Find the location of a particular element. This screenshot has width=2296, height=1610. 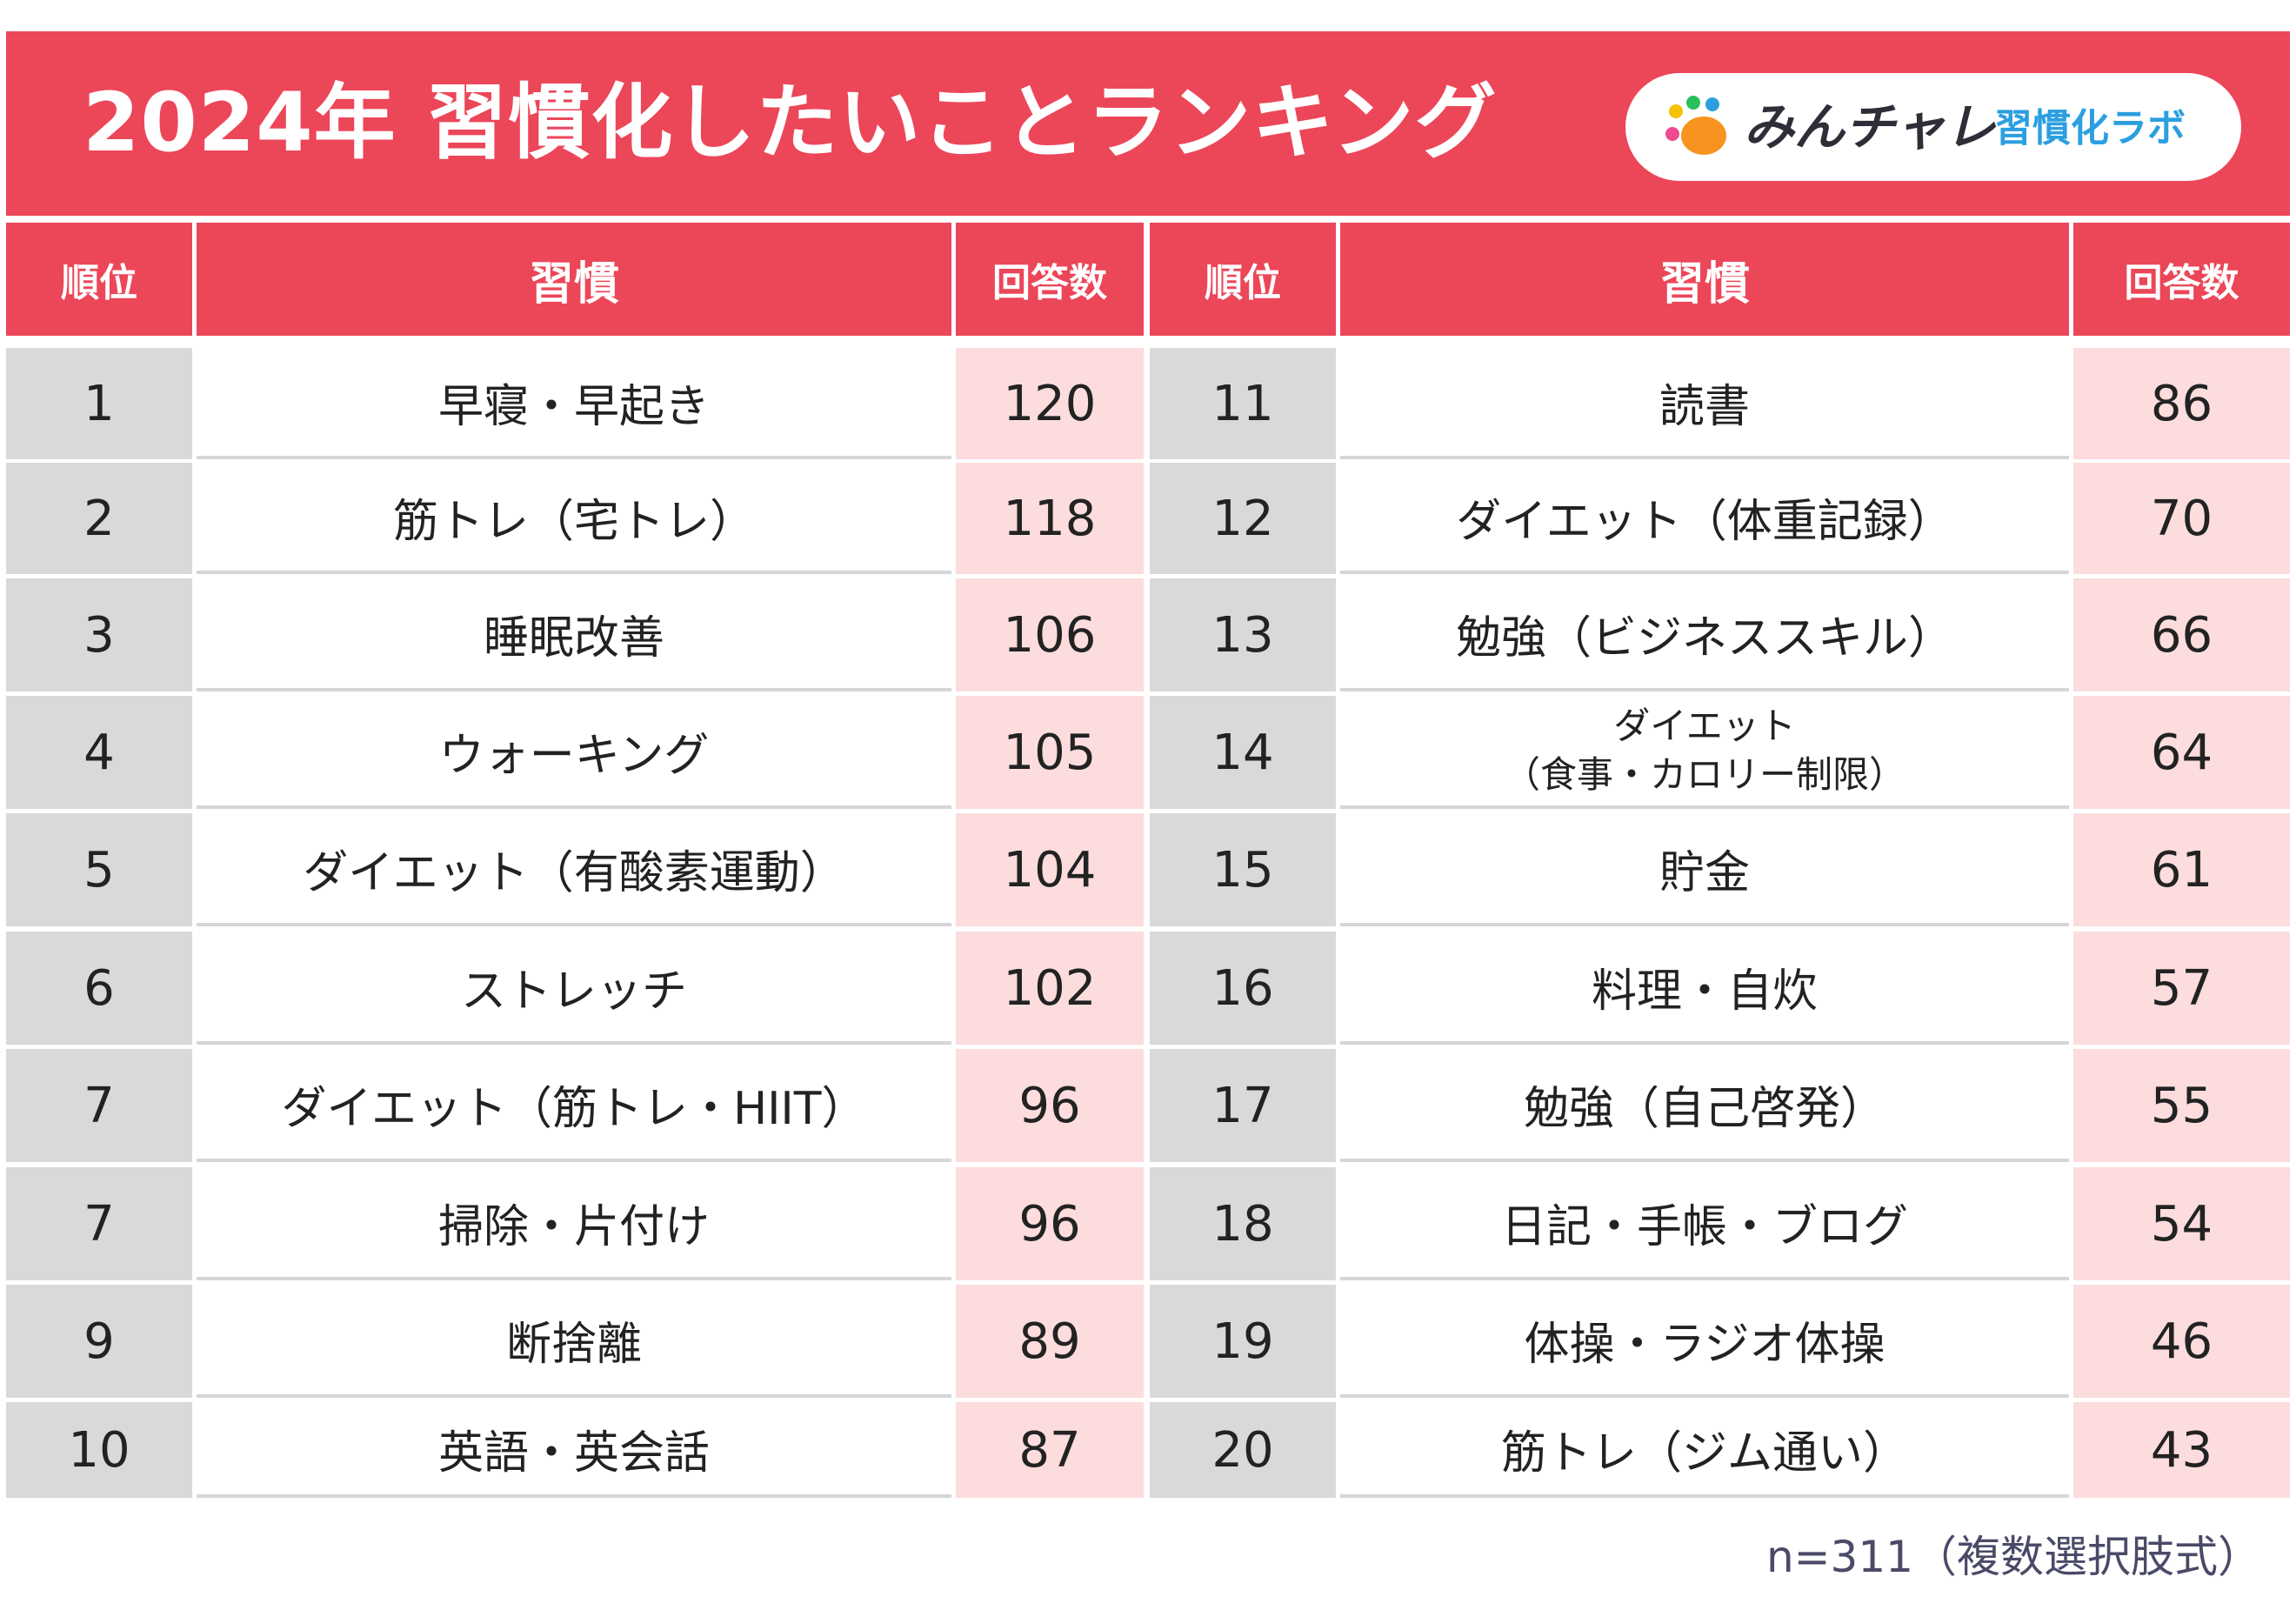

rank-cell: 11 is located at coordinates (1243, 403).